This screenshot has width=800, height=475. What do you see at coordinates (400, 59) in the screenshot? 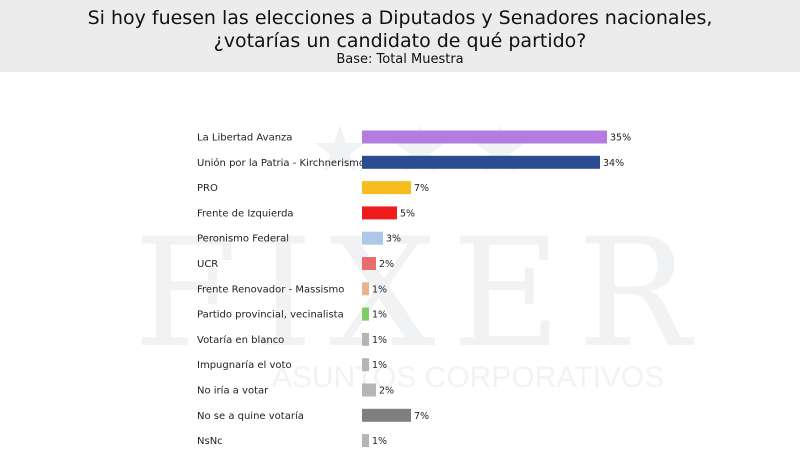
I see `chart-subtitle: Base: Total Muestra` at bounding box center [400, 59].